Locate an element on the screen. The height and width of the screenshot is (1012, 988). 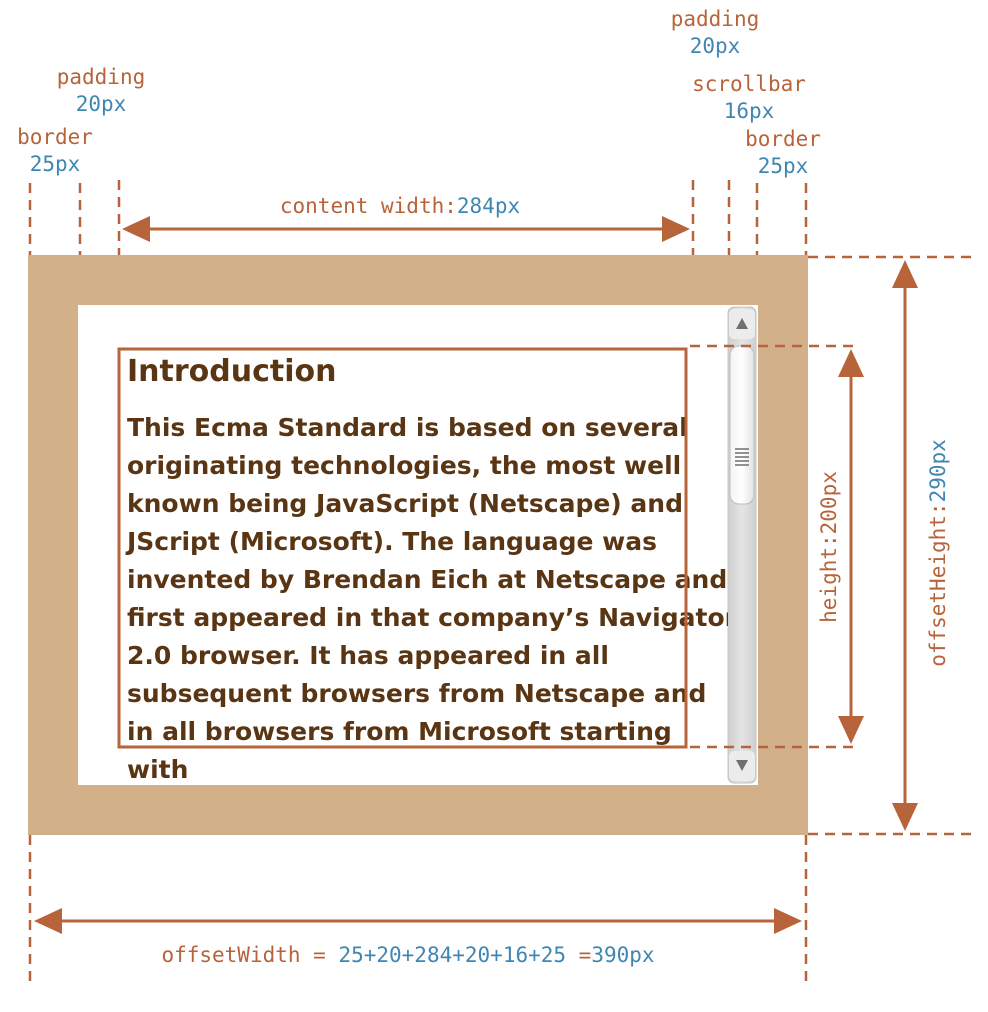
padding-left-value: 20px is located at coordinates (101, 104).